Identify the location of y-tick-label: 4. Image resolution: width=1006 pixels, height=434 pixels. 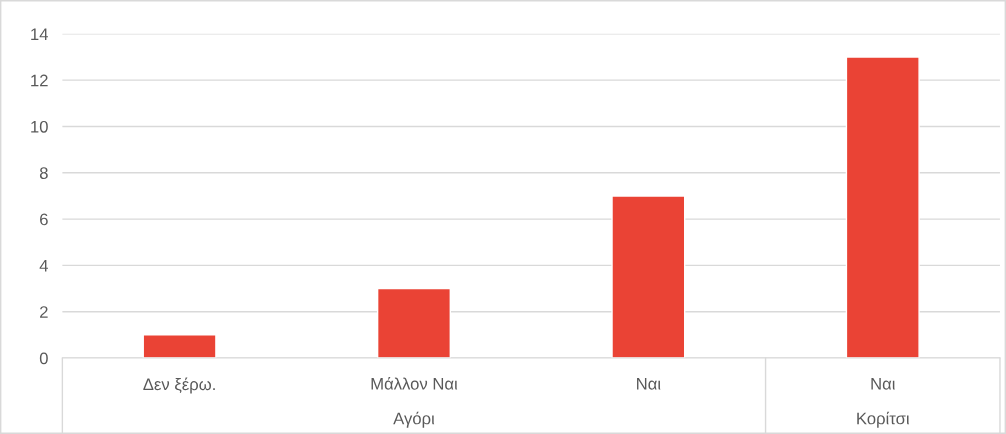
(43, 265).